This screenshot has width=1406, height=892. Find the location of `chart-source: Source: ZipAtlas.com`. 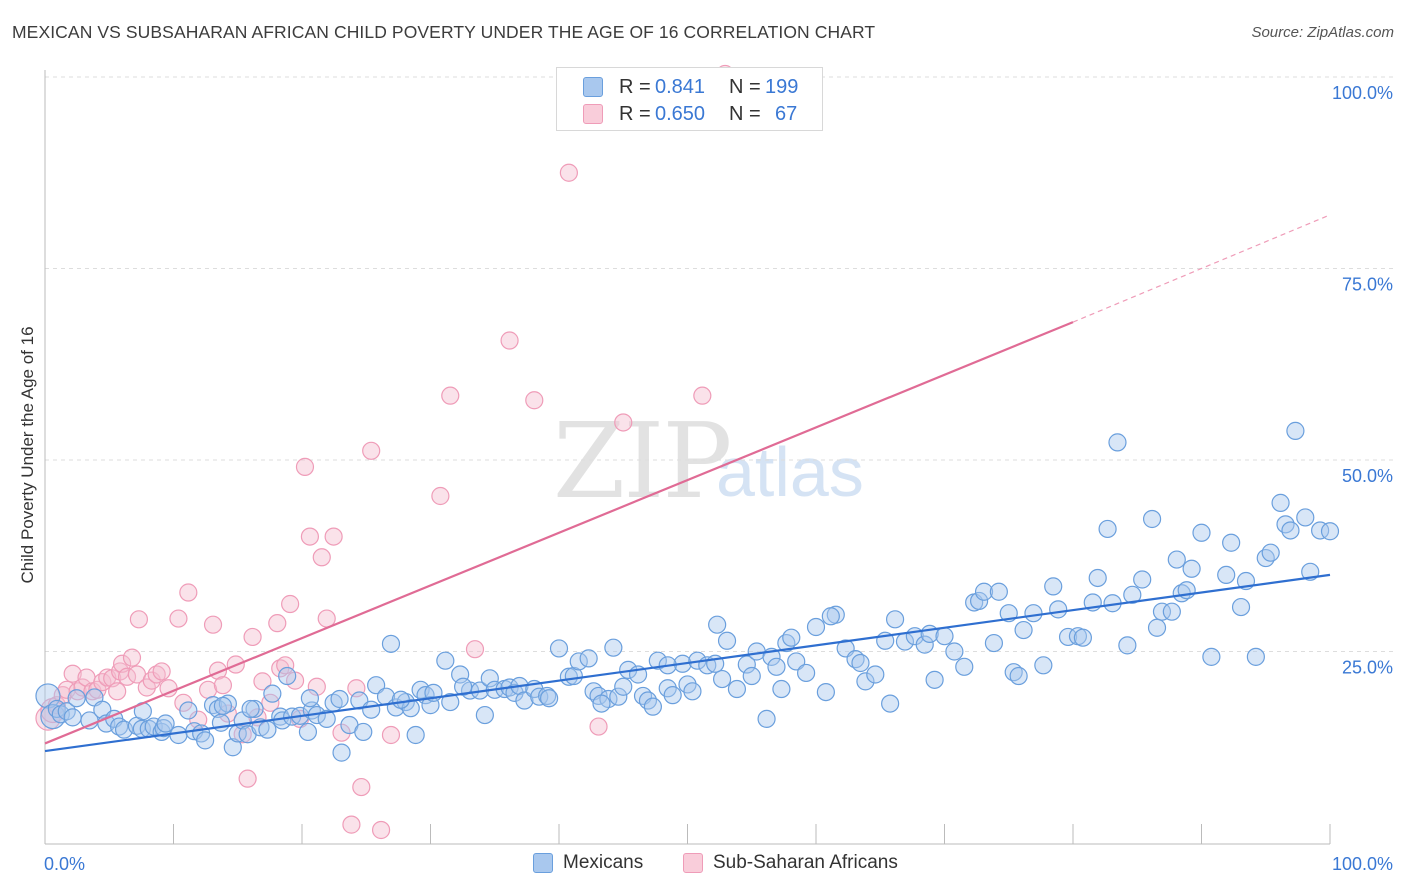

chart-source: Source: ZipAtlas.com is located at coordinates (1322, 32).